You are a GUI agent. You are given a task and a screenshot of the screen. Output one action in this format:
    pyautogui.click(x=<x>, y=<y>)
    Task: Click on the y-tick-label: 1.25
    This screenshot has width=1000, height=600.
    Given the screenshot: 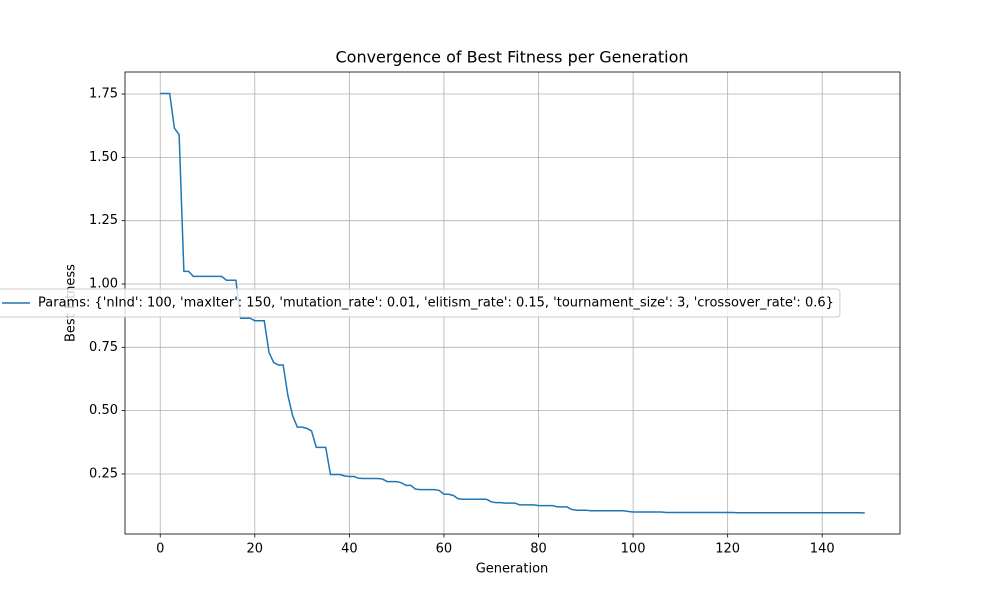 What is the action you would take?
    pyautogui.click(x=103, y=220)
    